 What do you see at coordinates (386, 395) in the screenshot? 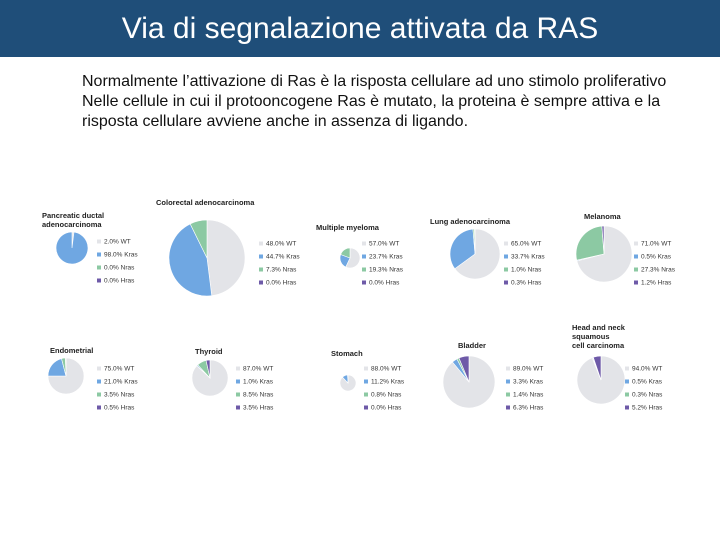
I see `legend-label: 0.8% Nras` at bounding box center [386, 395].